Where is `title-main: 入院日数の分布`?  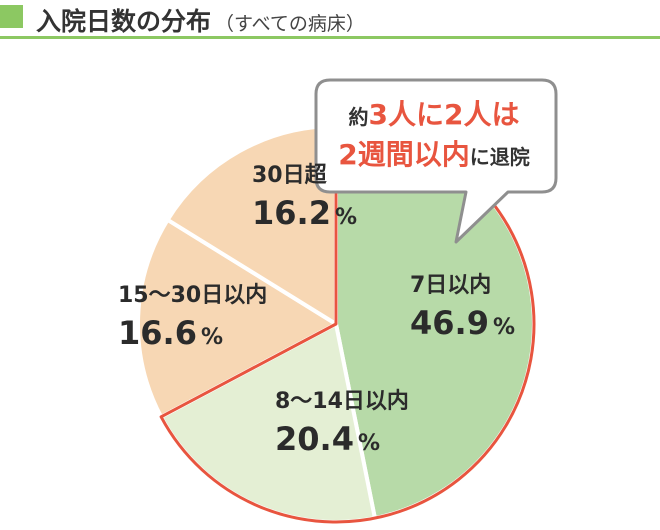
title-main: 入院日数の分布 is located at coordinates (124, 21).